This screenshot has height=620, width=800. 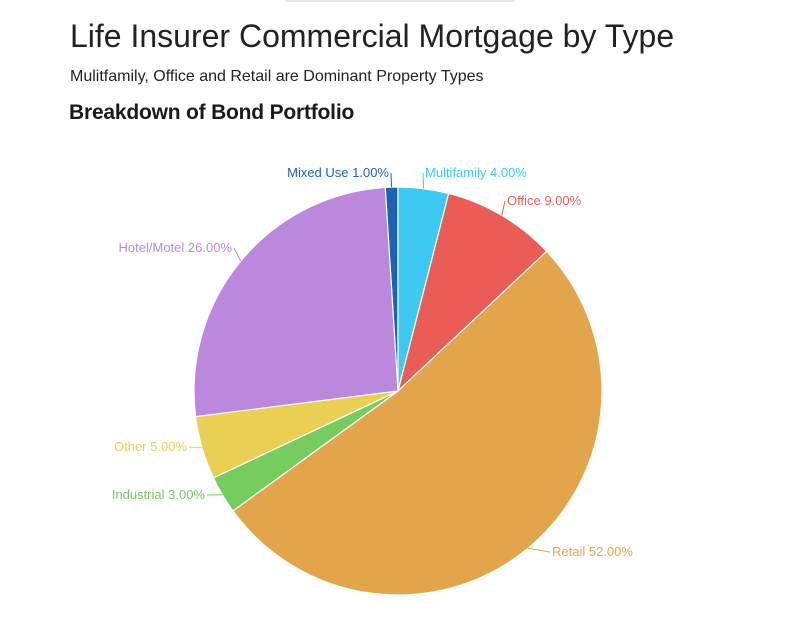 What do you see at coordinates (423, 180) in the screenshot?
I see `leader-line-multifamily` at bounding box center [423, 180].